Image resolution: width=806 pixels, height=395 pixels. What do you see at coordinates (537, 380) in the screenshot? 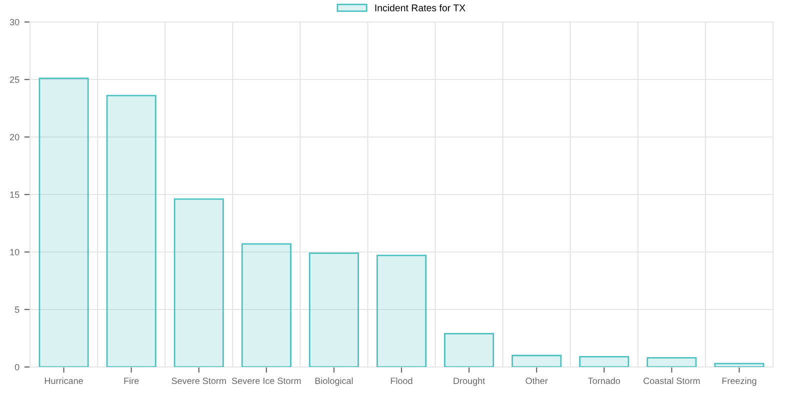
I see `x-tick-label: Other` at bounding box center [537, 380].